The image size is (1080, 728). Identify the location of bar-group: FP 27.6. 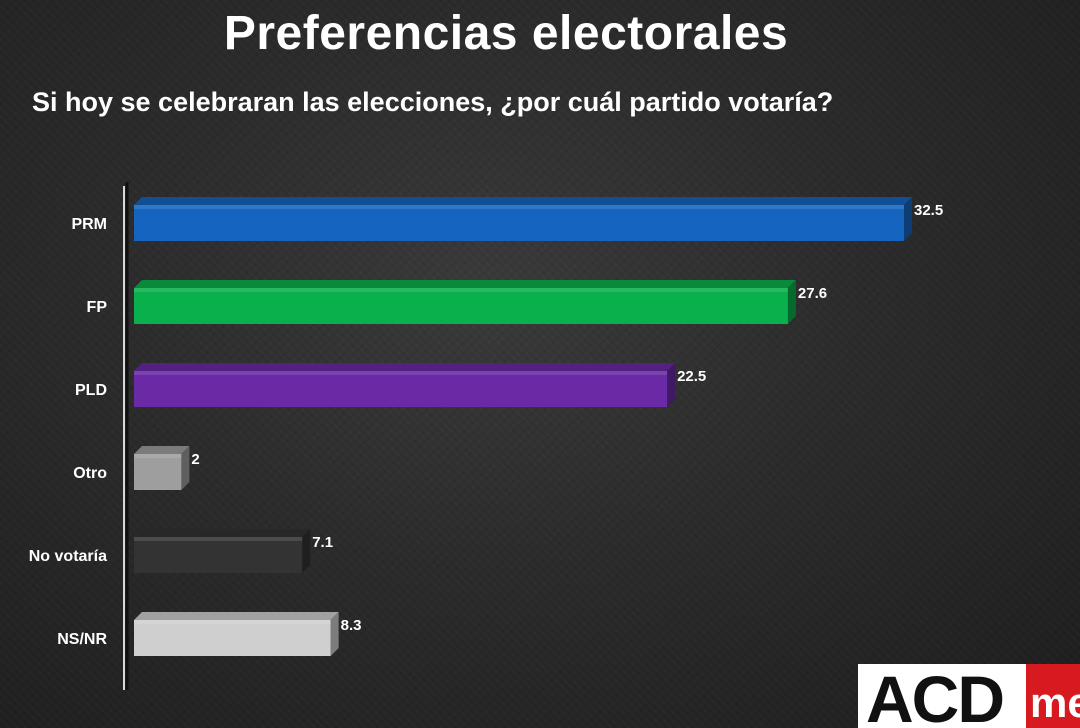
(457, 302).